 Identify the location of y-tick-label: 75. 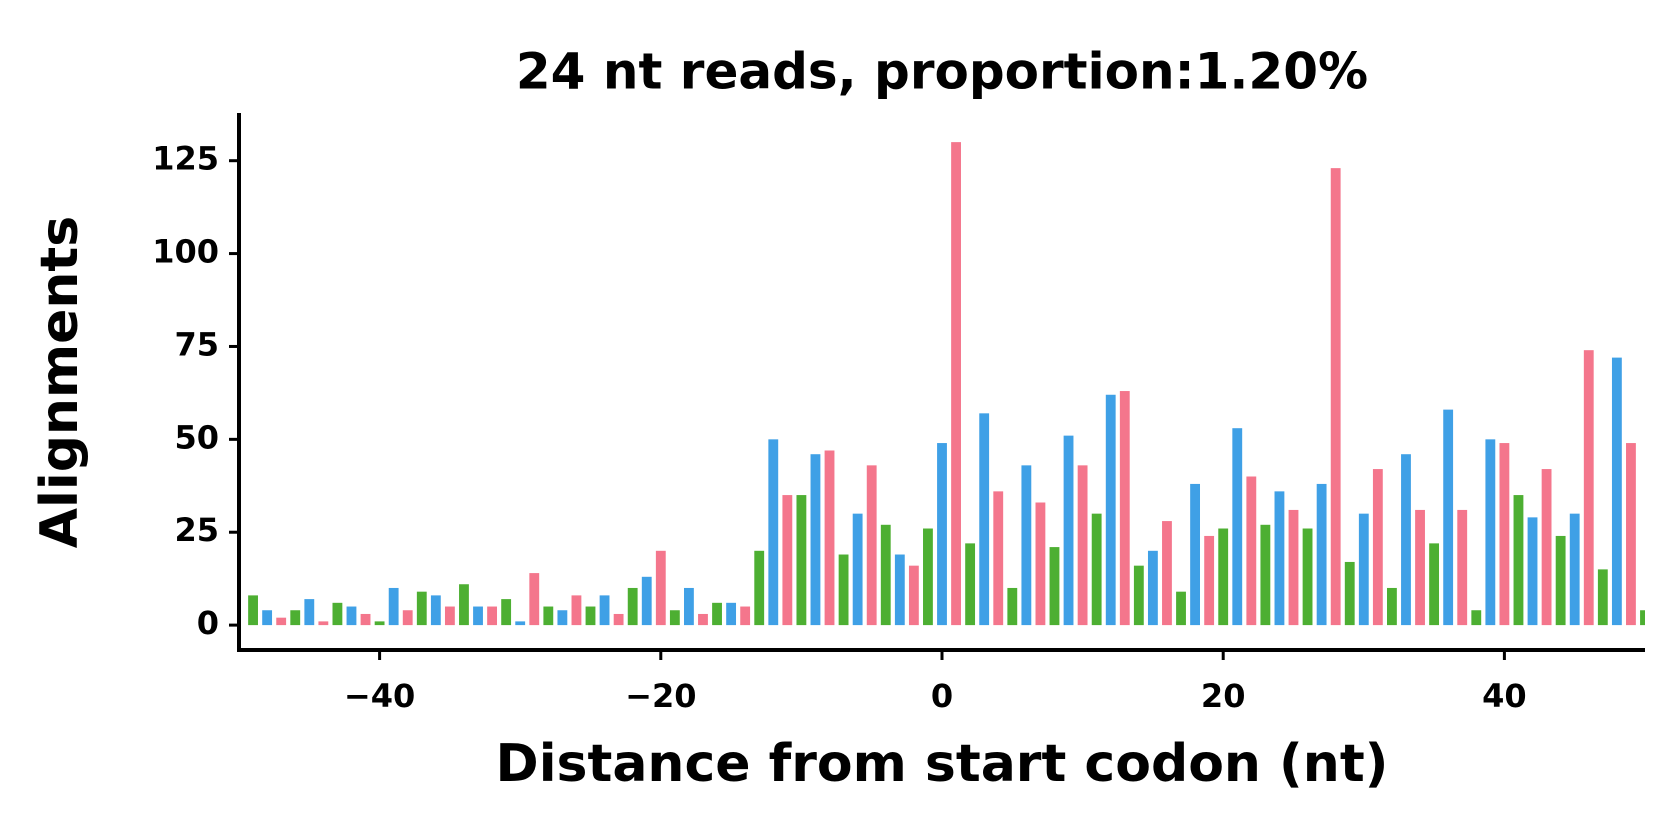
(196, 344).